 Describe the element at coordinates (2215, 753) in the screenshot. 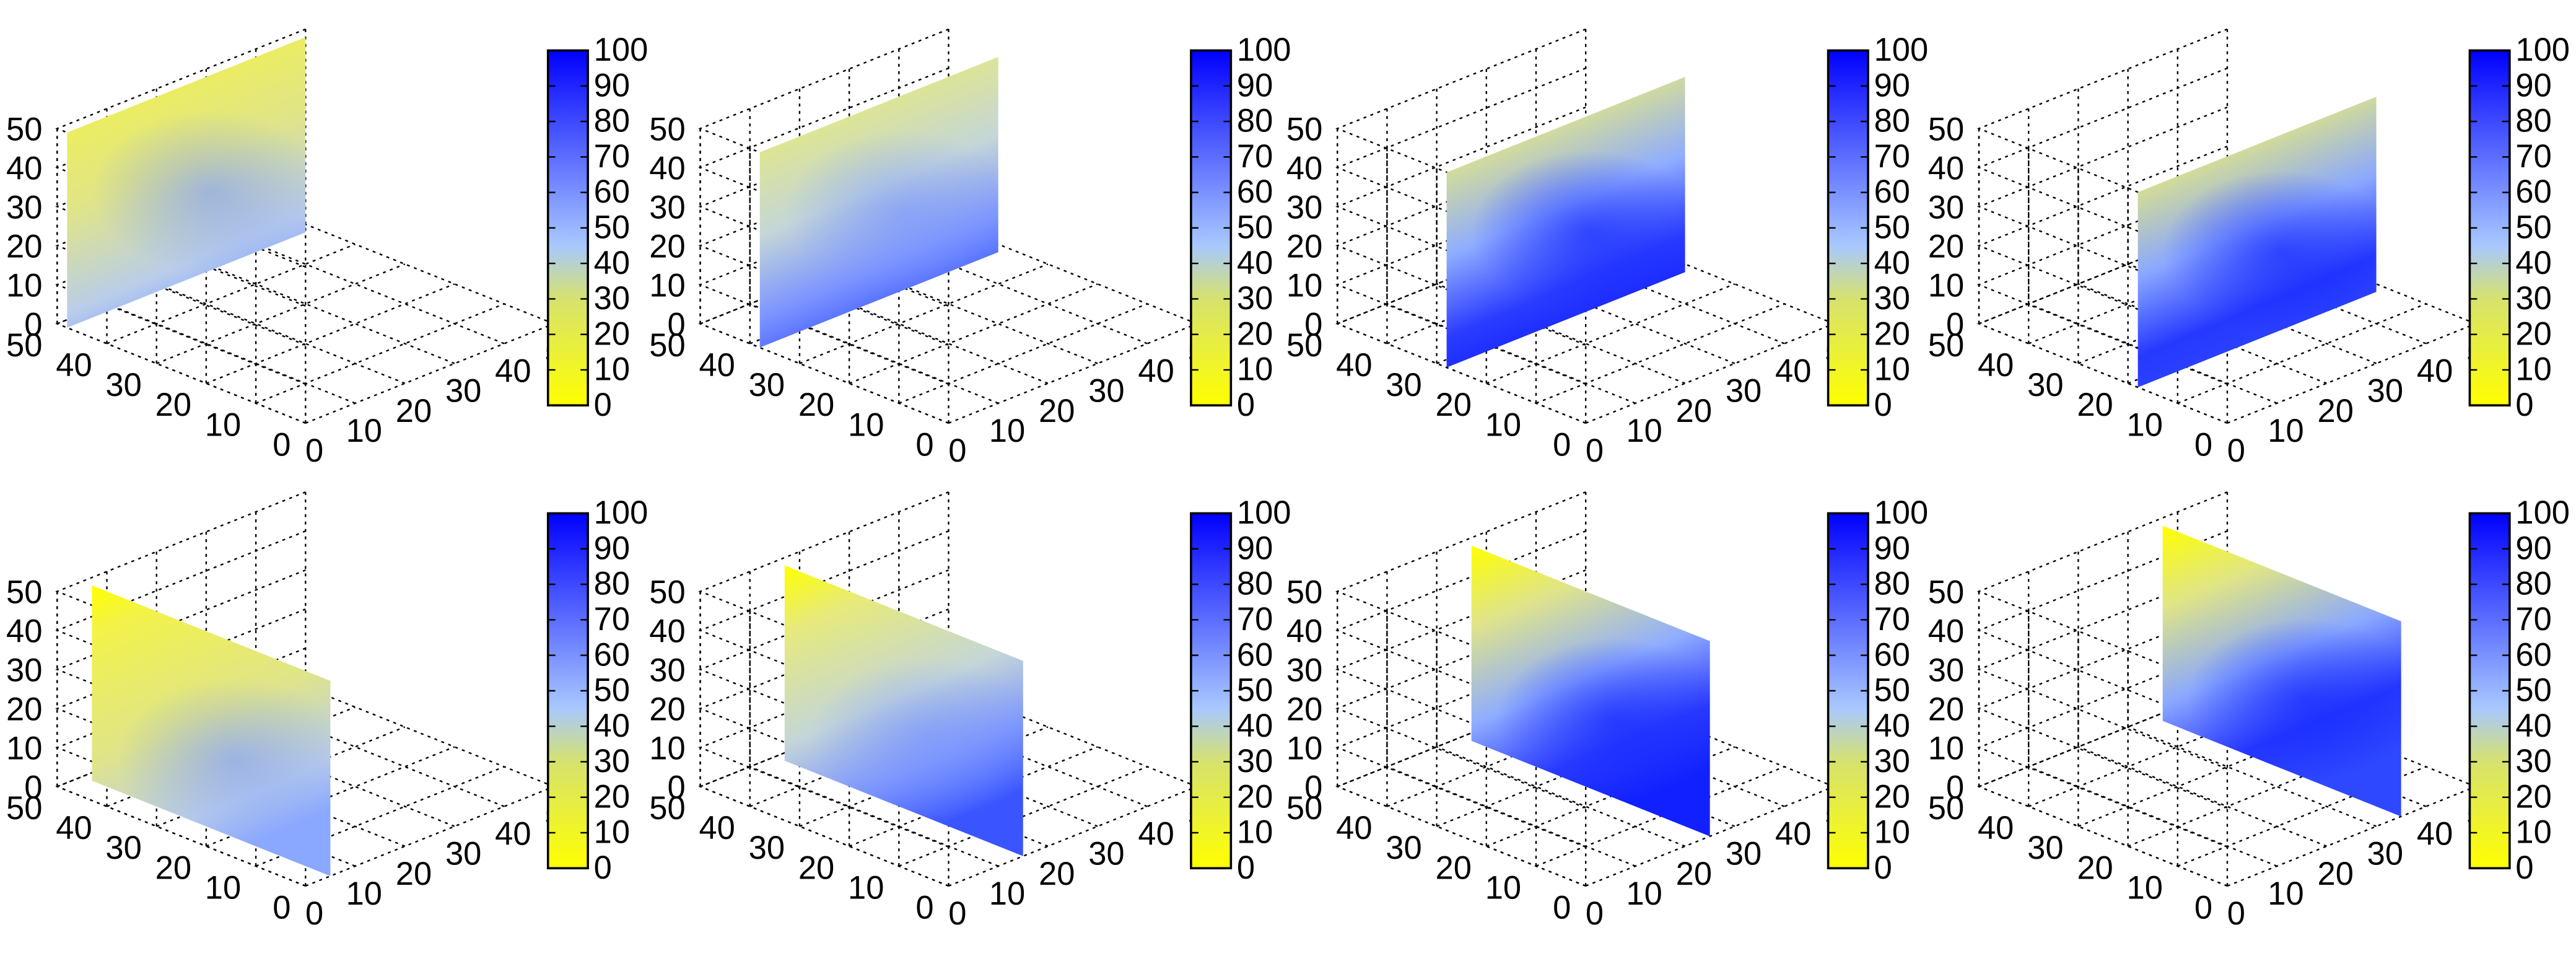

I see `axis-labels: 010203040500102030405001020304050` at that location.